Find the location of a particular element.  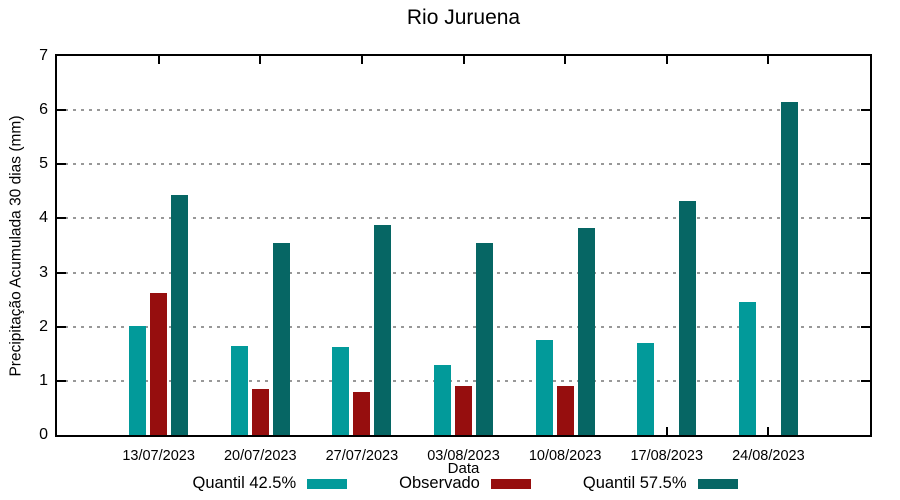

bar-quantil-57.5--4 is located at coordinates (586, 331).